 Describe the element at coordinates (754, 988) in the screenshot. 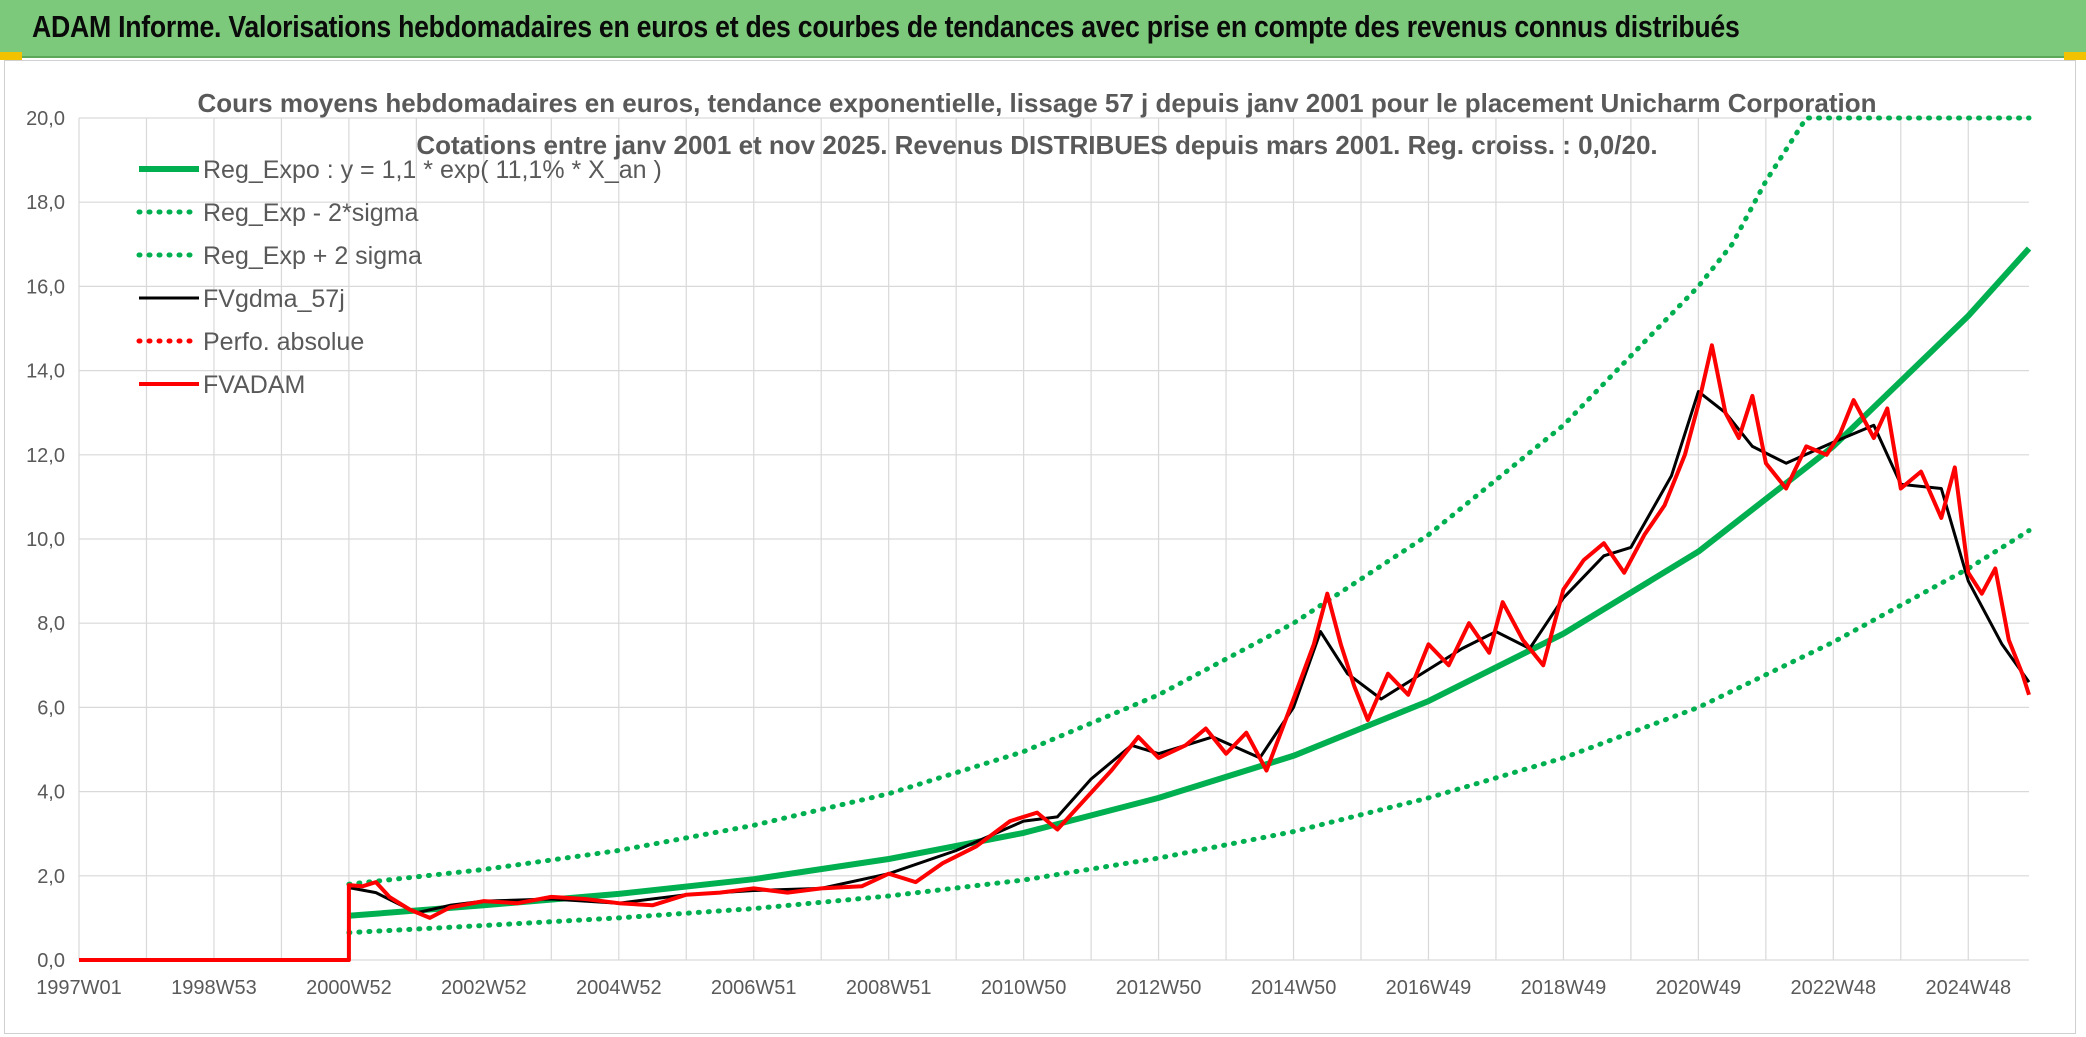

I see `x-tick-label: 2006W51` at that location.